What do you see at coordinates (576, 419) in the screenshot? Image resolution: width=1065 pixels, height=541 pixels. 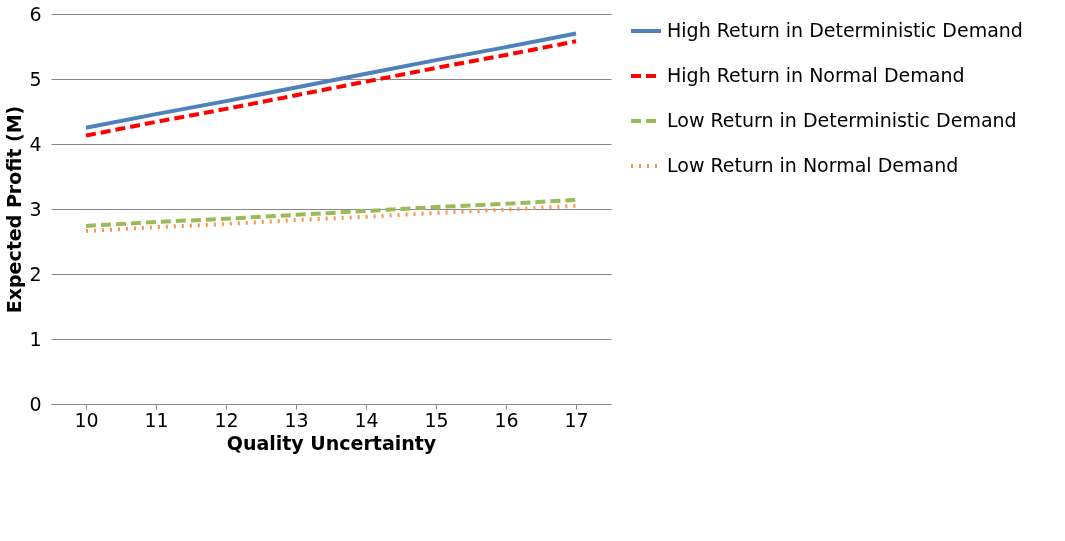 I see `x-tick-label: 17` at bounding box center [576, 419].